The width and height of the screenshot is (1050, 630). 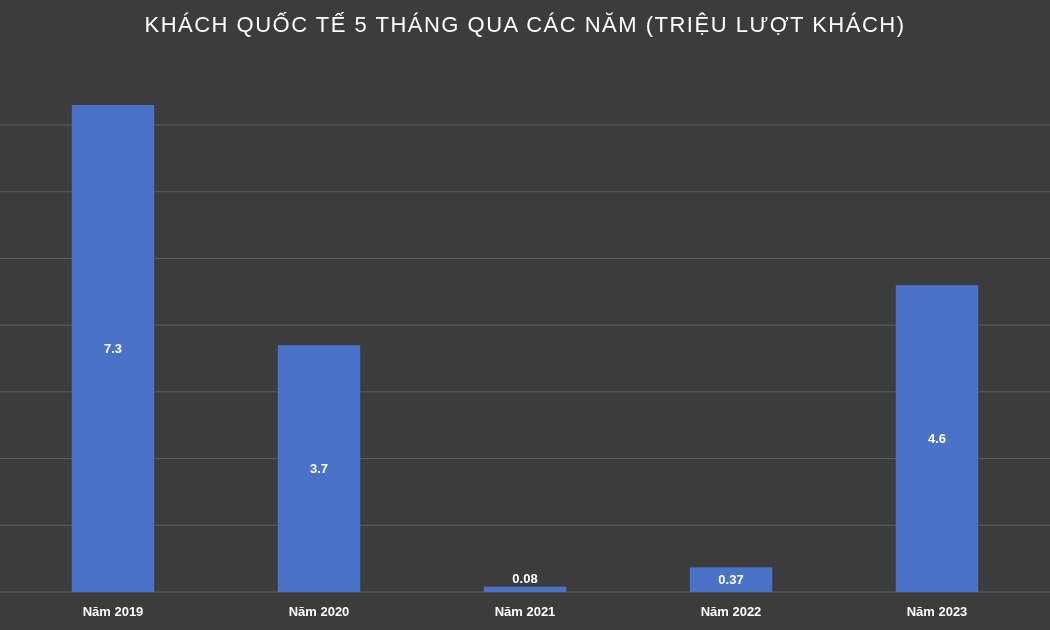 I want to click on x-tick-label: Năm 2019, so click(x=113, y=611).